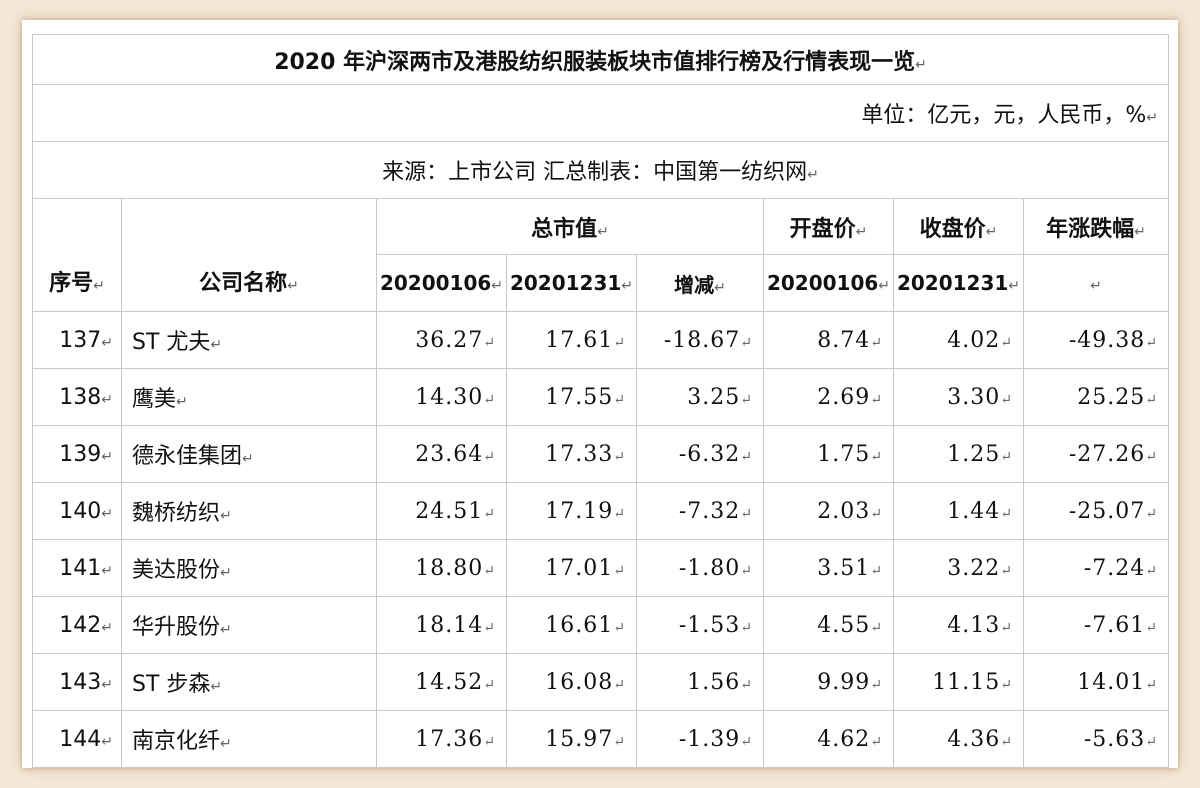  What do you see at coordinates (77, 625) in the screenshot?
I see `cell-index: 142↵` at bounding box center [77, 625].